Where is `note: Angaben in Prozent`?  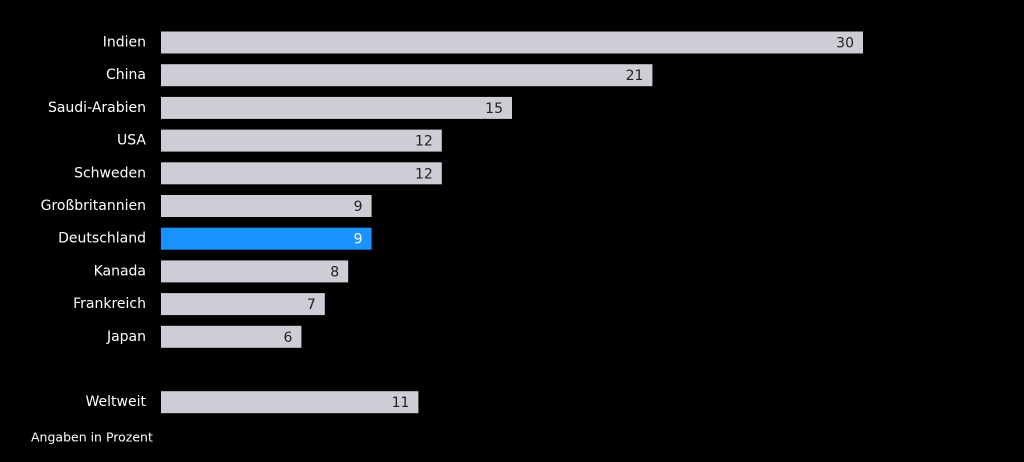 note: Angaben in Prozent is located at coordinates (92, 437).